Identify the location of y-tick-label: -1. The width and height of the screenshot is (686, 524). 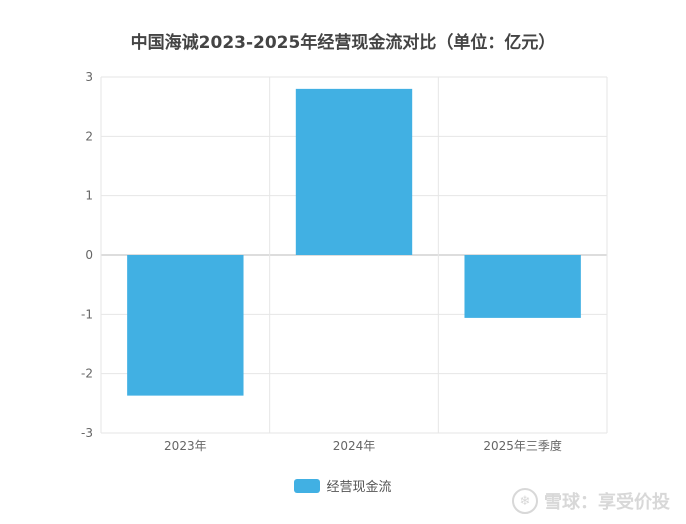
(87, 314).